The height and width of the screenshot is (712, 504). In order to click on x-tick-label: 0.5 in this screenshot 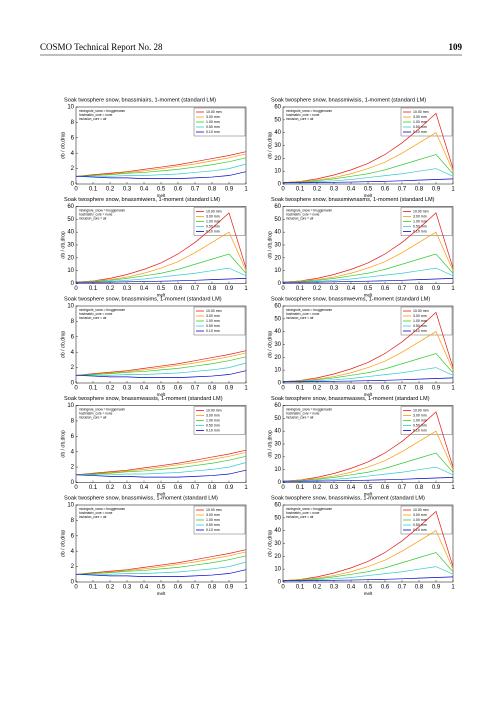, I will do `click(161, 190)`.